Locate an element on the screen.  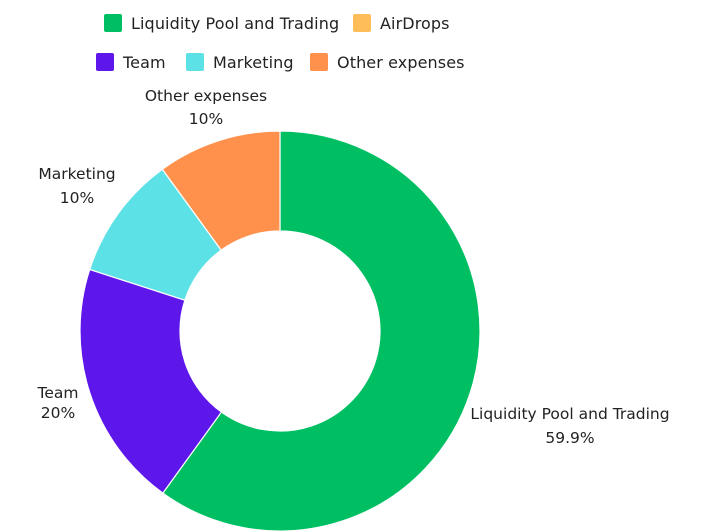
legend-swatch-airdrops is located at coordinates (362, 23).